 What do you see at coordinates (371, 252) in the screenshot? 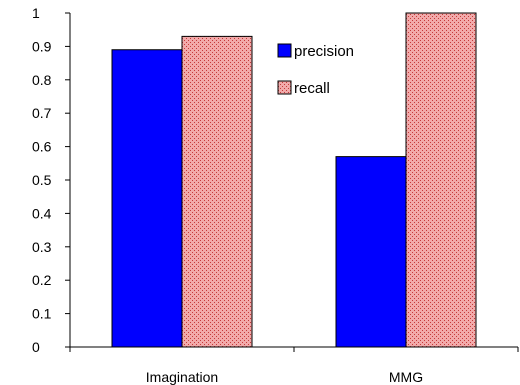
I see `bar-precision-mmg` at bounding box center [371, 252].